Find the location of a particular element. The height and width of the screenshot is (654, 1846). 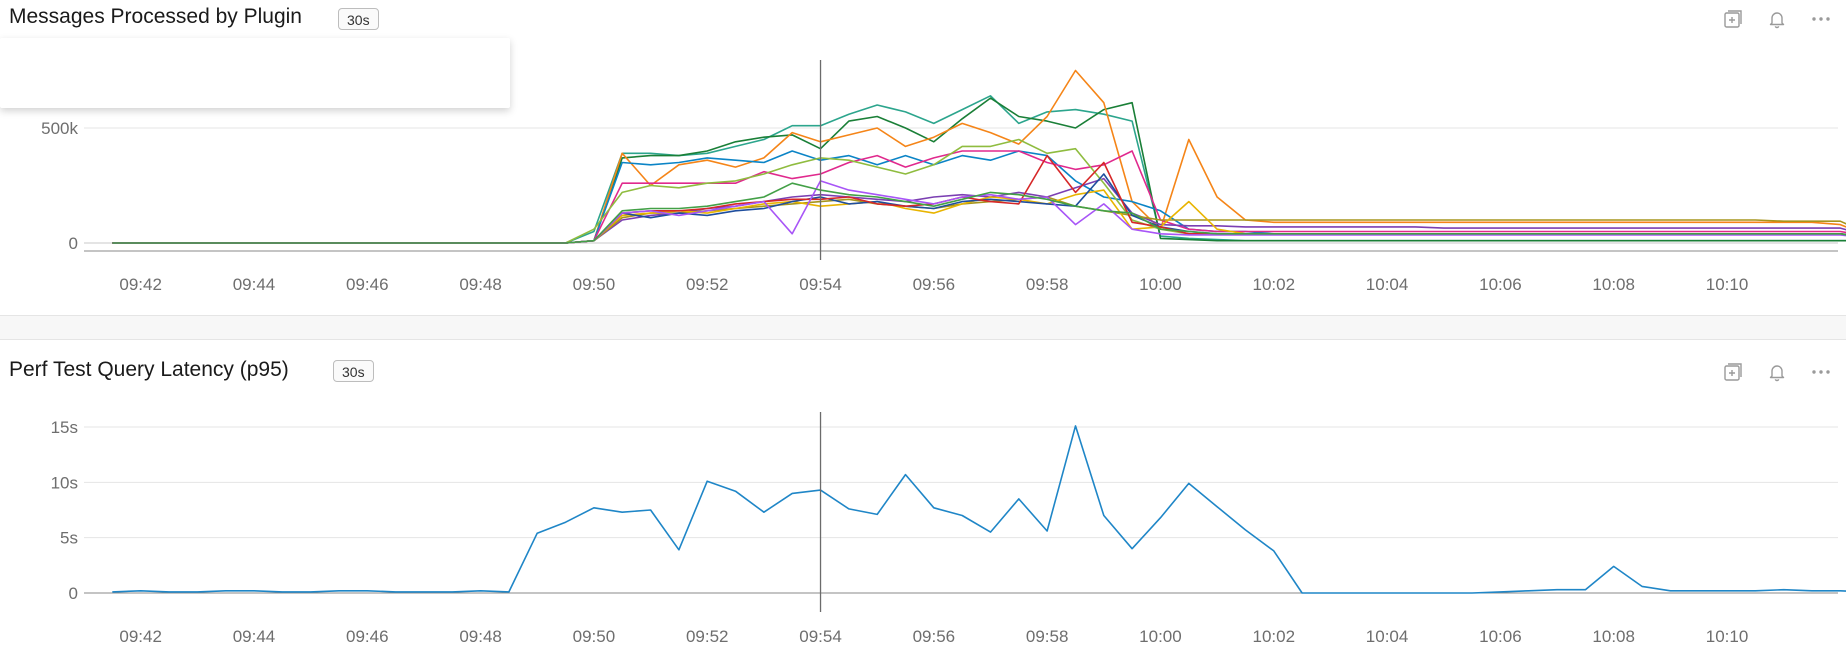

panel-divider is located at coordinates (923, 327).